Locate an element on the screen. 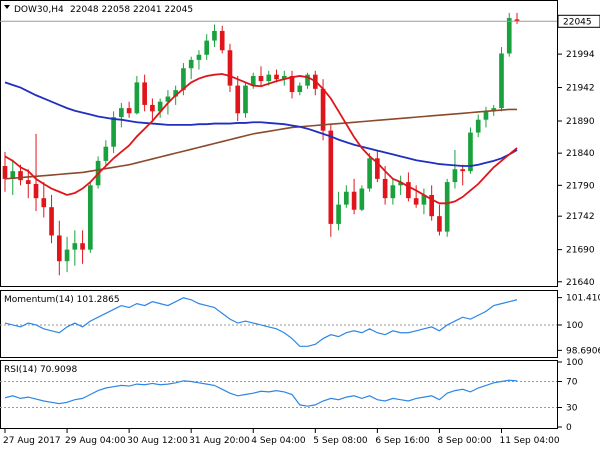 The width and height of the screenshot is (600, 450). rsi-tick-label: 30 is located at coordinates (572, 409).